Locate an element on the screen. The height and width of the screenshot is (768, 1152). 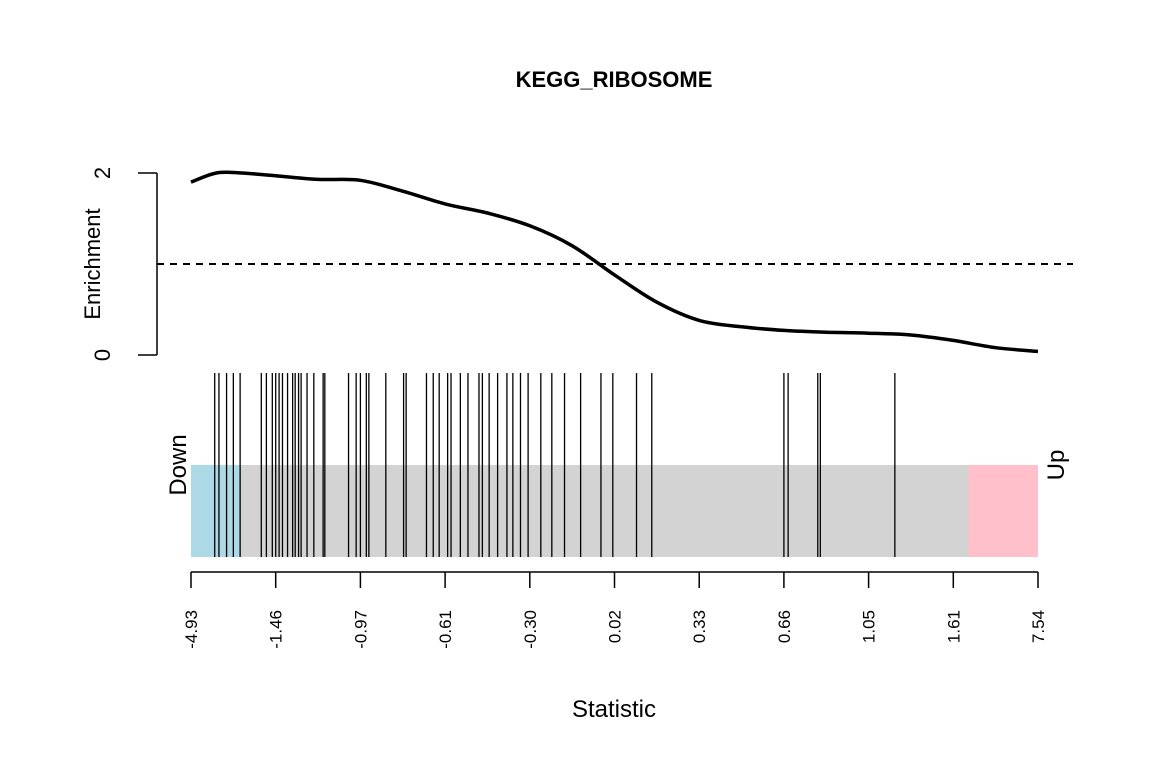
down-region is located at coordinates (216, 511).